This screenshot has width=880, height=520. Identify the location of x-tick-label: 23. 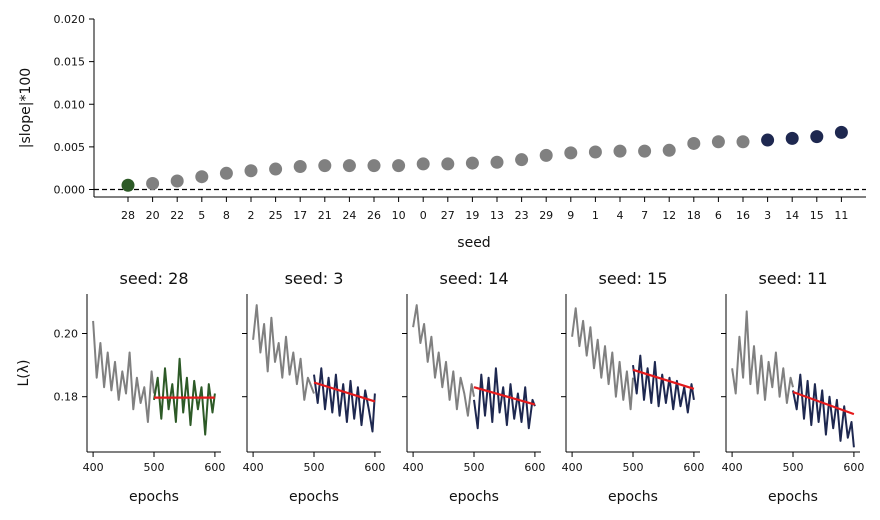
(522, 215).